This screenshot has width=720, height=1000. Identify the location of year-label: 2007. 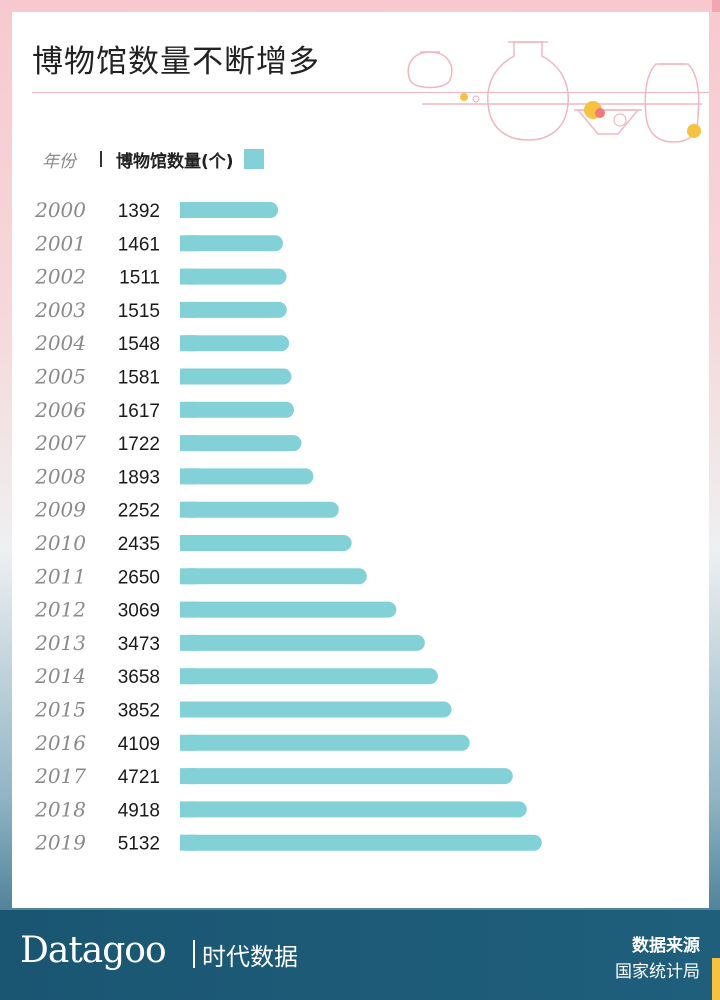
(60, 443).